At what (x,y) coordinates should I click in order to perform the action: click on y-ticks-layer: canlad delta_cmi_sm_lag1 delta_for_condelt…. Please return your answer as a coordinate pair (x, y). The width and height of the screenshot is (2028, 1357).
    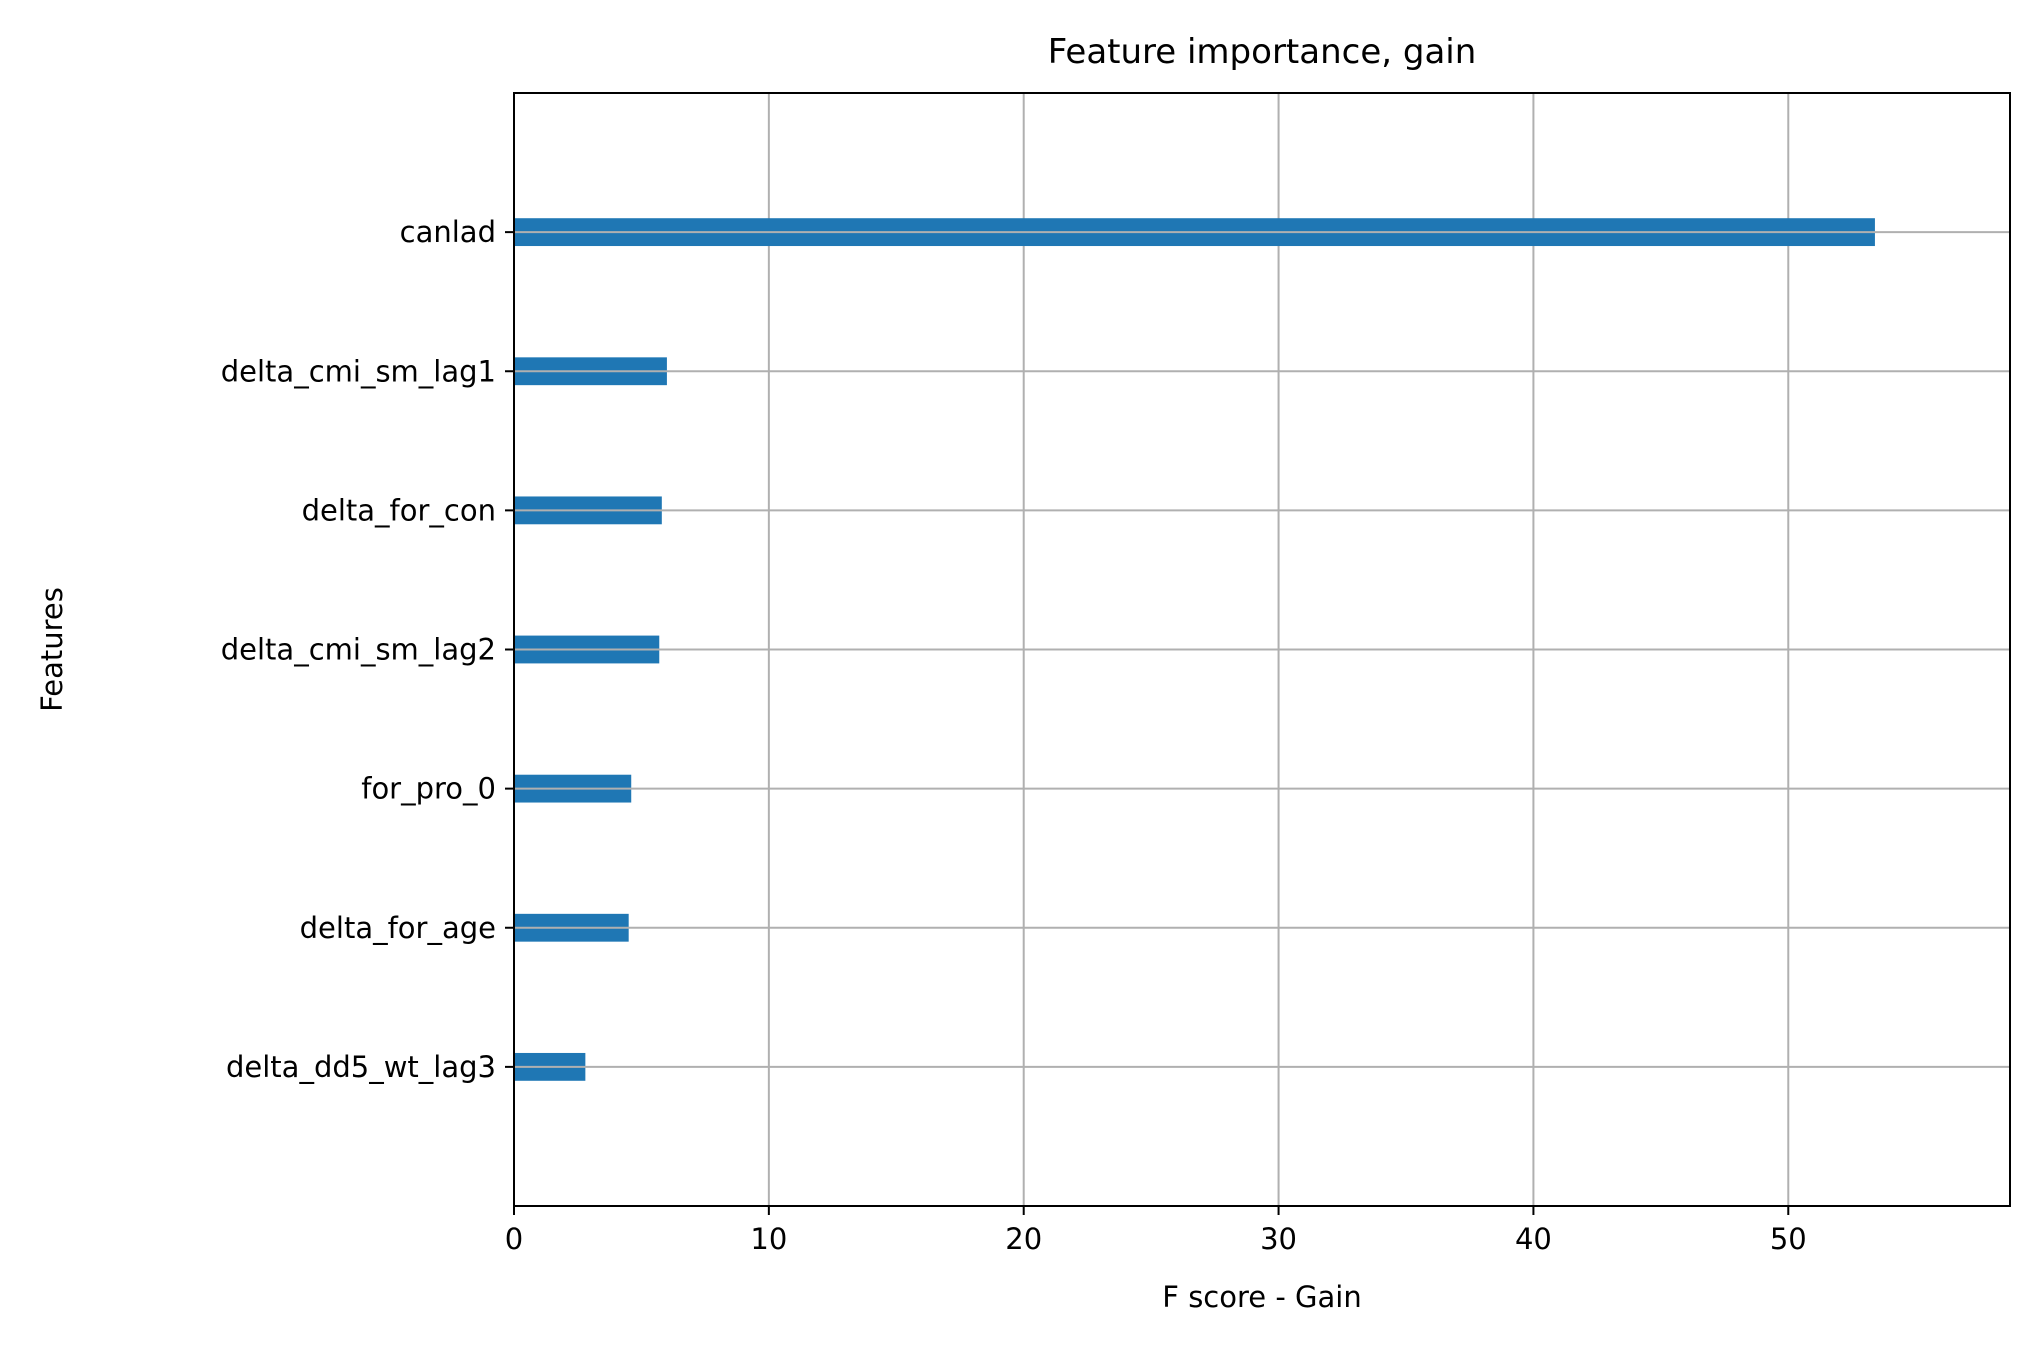
    Looking at the image, I should click on (367, 649).